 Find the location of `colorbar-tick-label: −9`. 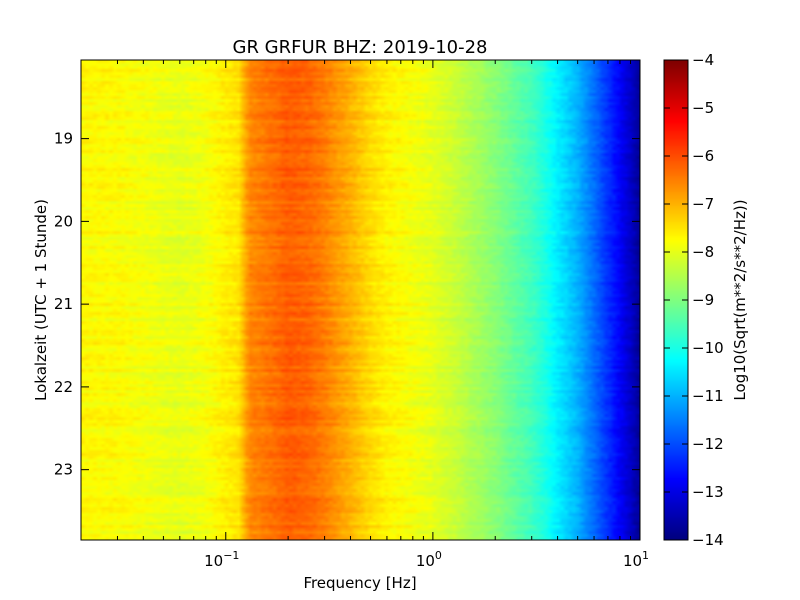

colorbar-tick-label: −9 is located at coordinates (703, 300).